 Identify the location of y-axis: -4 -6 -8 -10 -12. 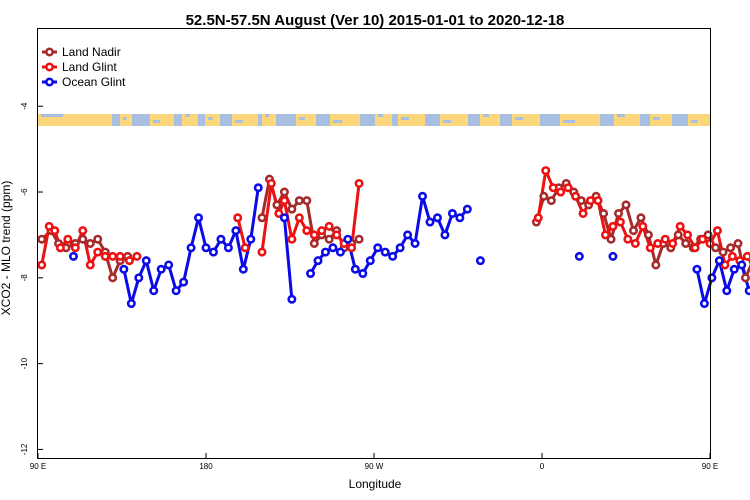
(31, 278).